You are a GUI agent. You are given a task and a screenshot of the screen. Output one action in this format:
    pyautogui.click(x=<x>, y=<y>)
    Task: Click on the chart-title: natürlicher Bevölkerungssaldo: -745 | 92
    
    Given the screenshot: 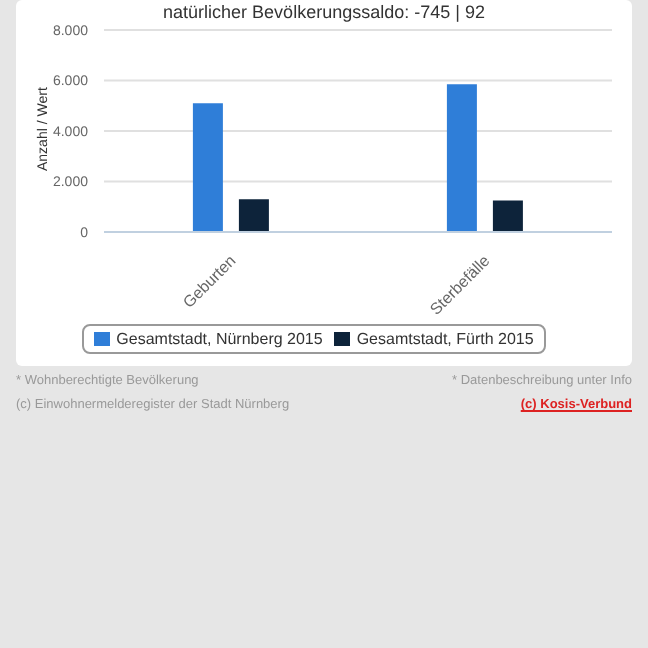 What is the action you would take?
    pyautogui.click(x=324, y=12)
    